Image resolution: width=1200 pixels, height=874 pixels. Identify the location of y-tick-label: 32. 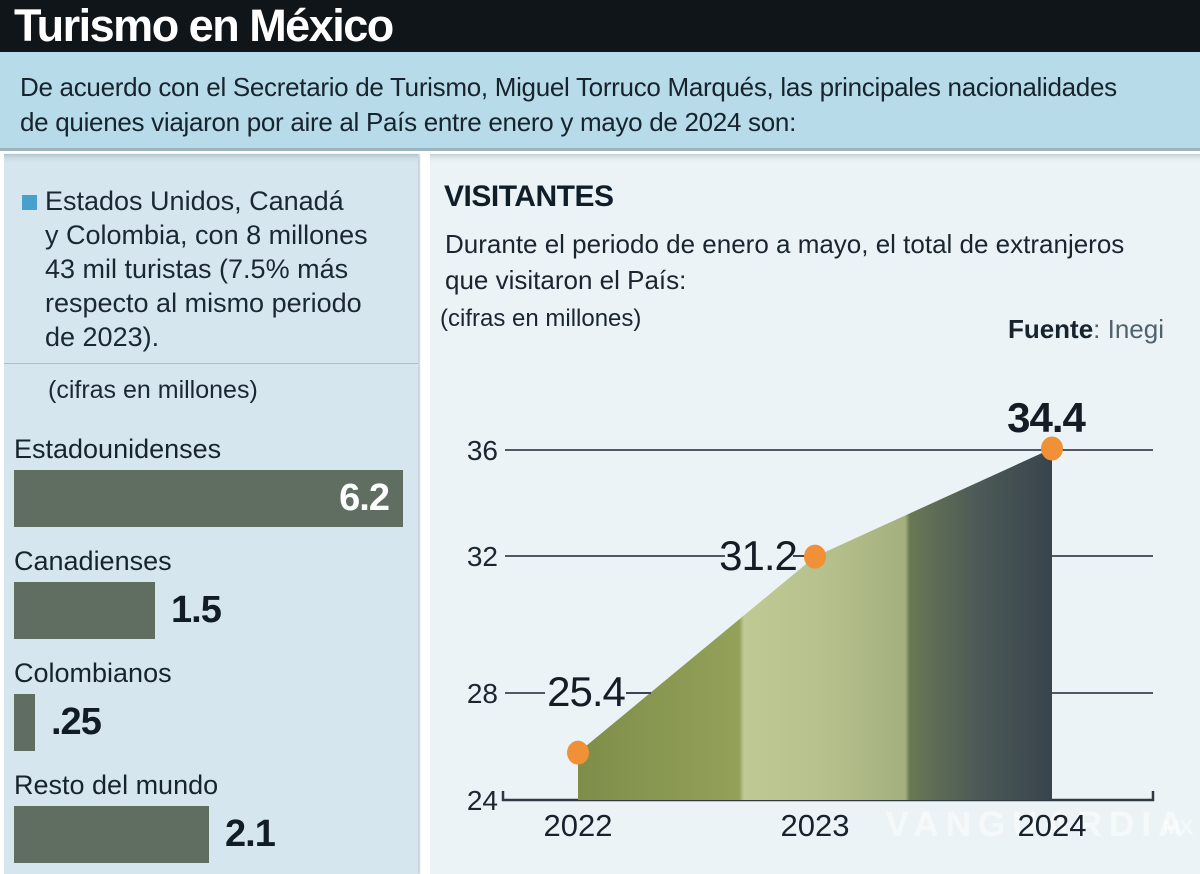
(482, 556).